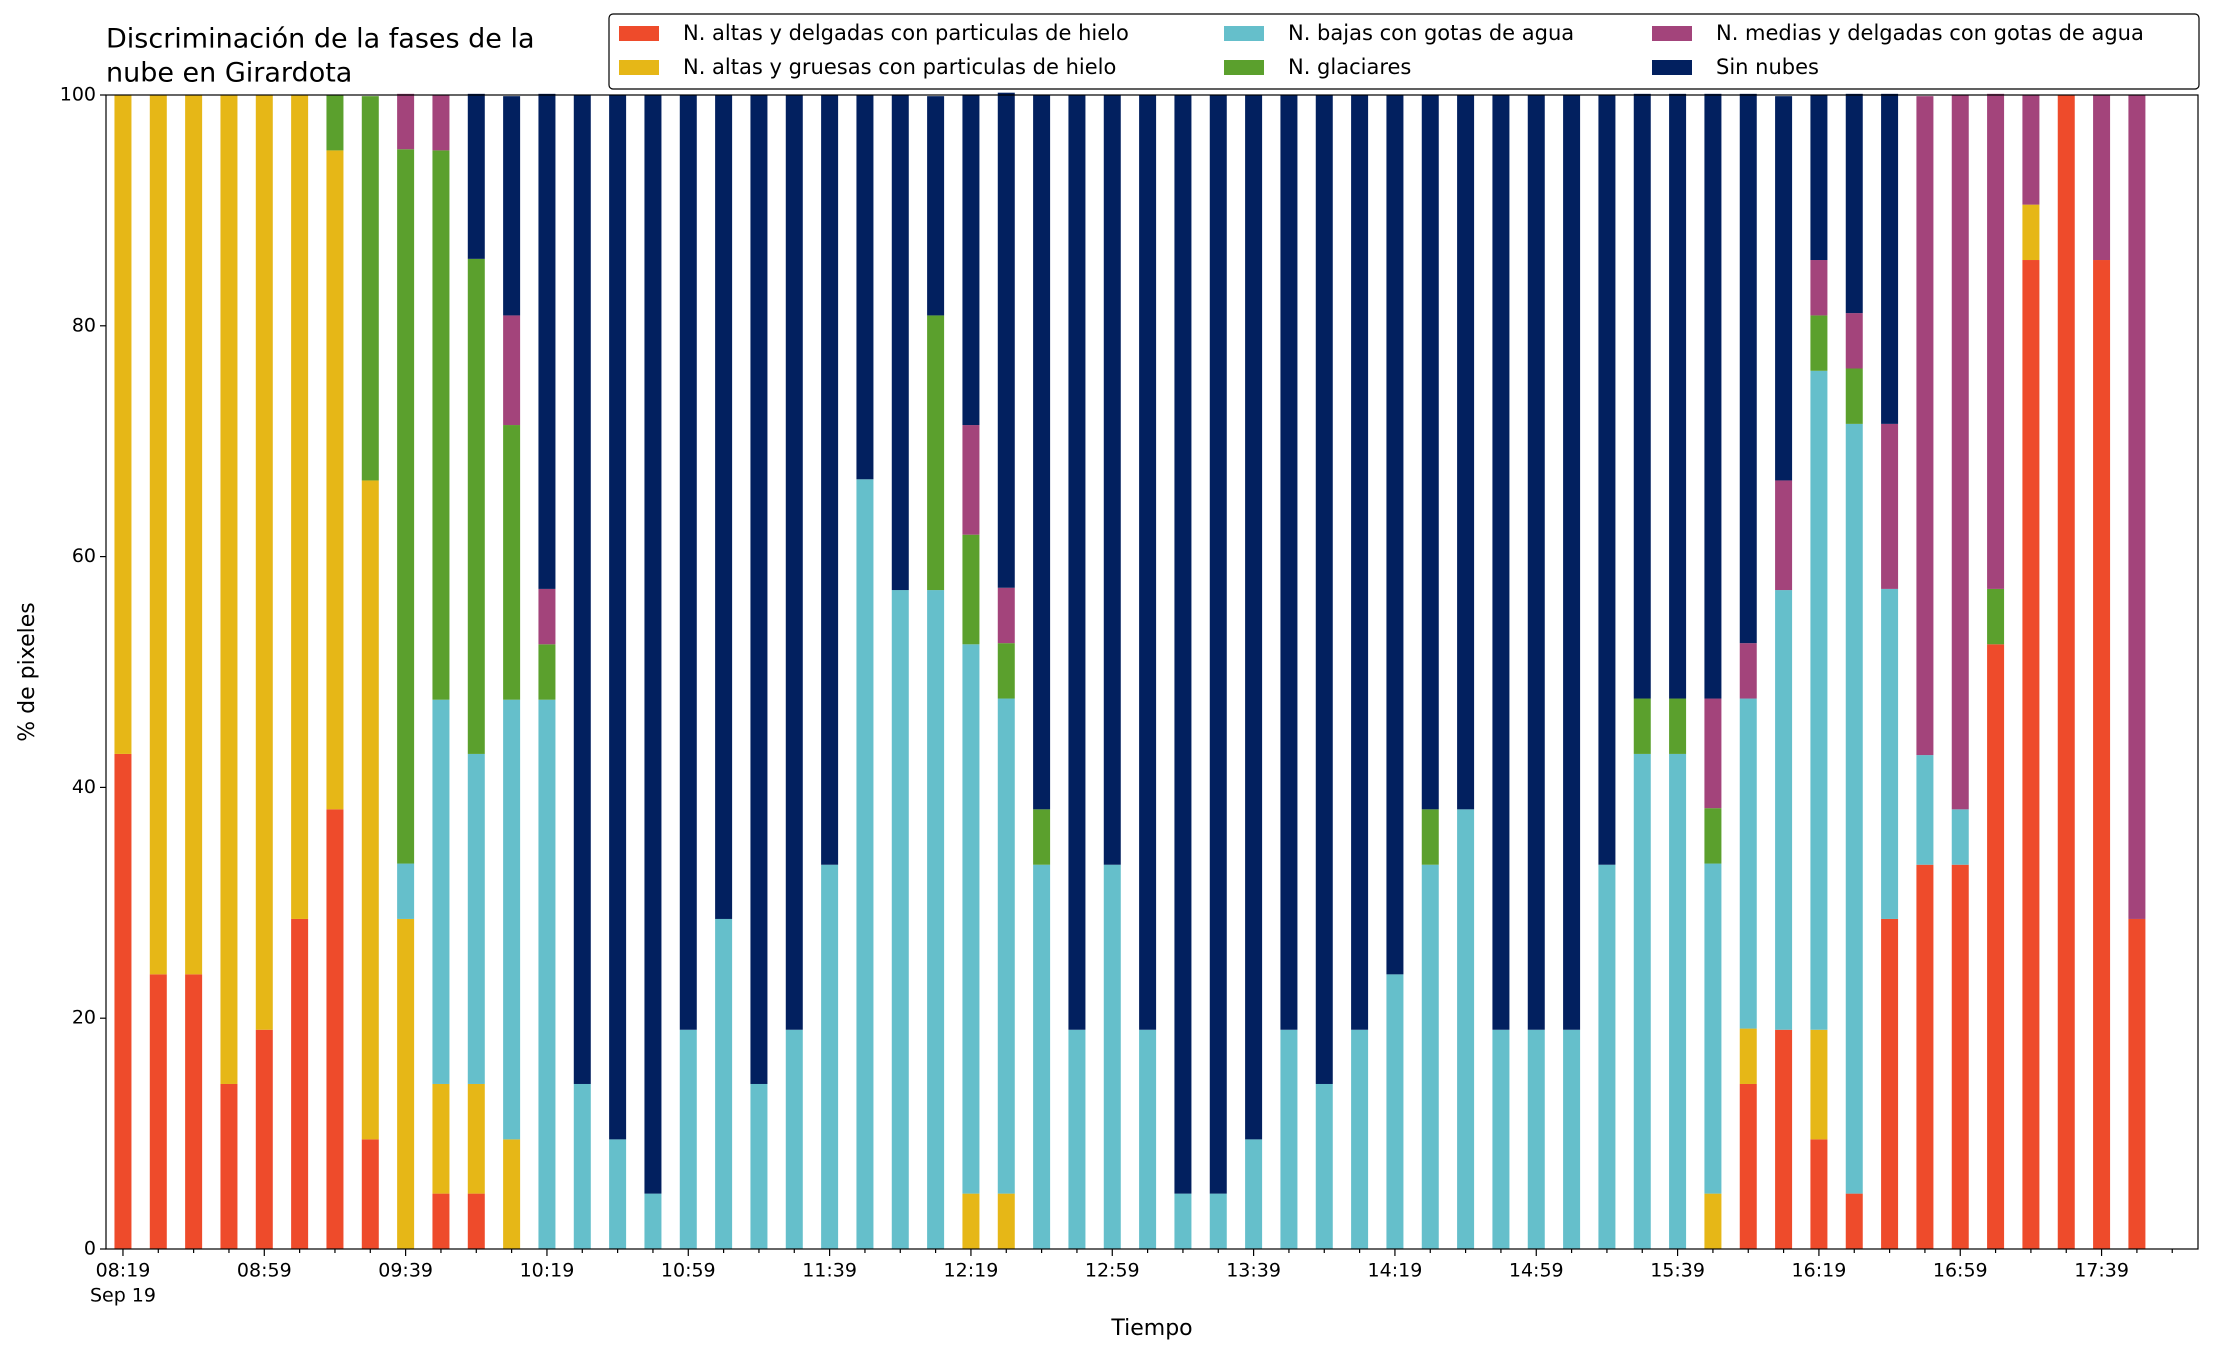  I want to click on x-tick-label: 11:39, so click(829, 1271).